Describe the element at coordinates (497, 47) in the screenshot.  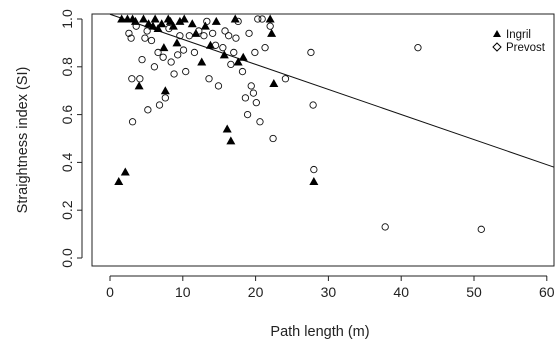
I see `diamond-marker-icon` at that location.